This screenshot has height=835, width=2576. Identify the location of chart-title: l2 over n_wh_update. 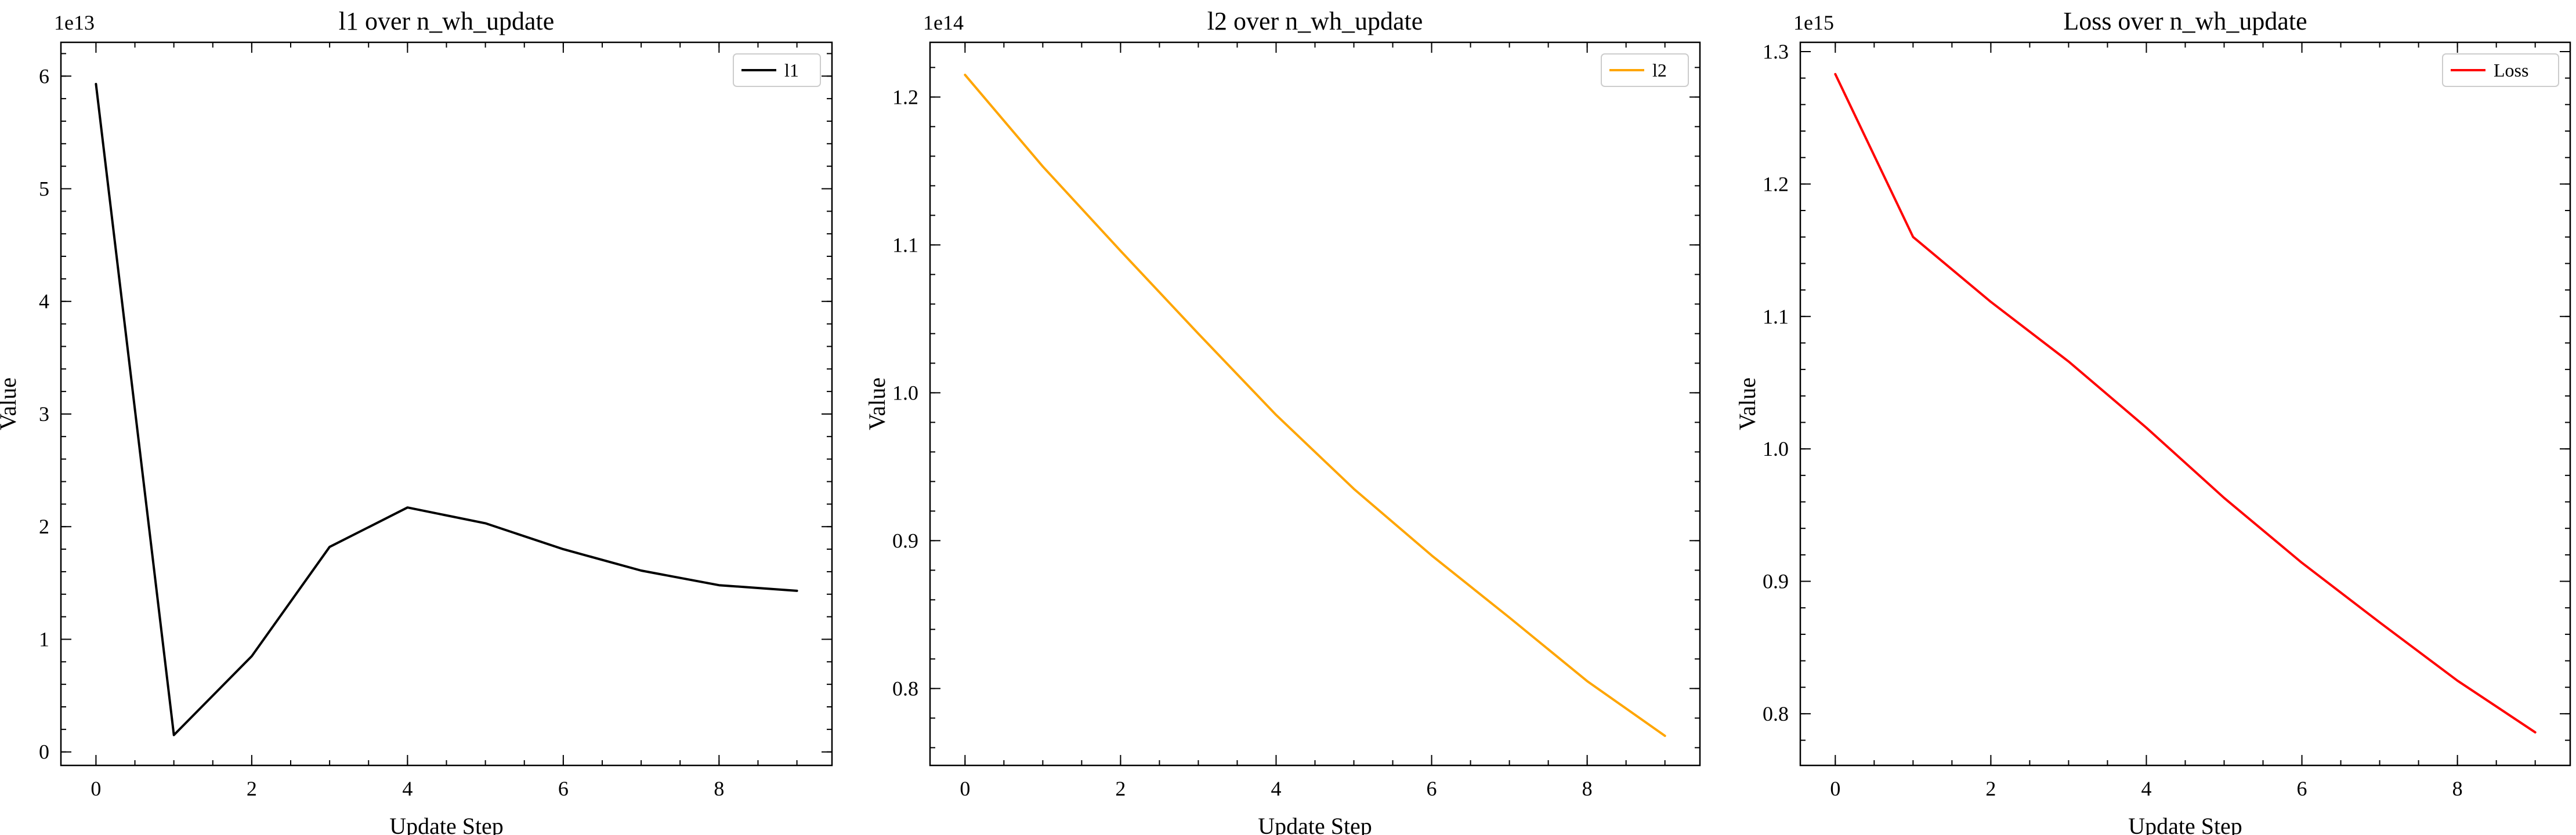
(1315, 21).